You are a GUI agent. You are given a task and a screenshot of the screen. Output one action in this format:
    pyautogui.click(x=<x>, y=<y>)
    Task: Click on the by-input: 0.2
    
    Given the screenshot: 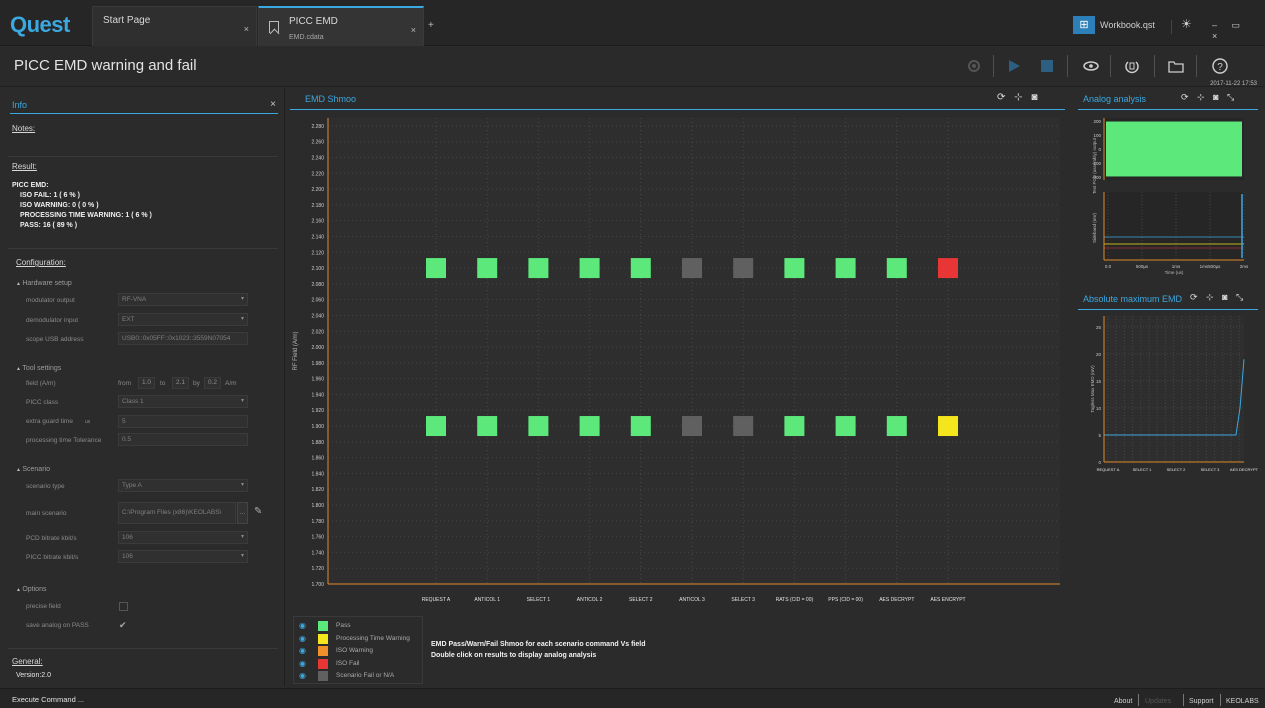 What is the action you would take?
    pyautogui.click(x=212, y=383)
    